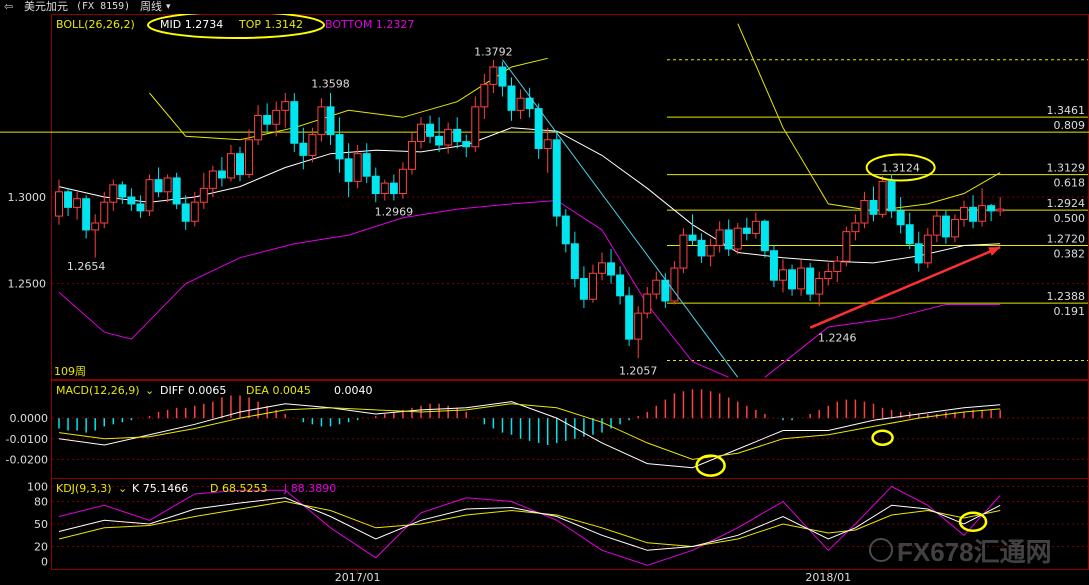  Describe the element at coordinates (620, 218) in the screenshot. I see `downtrend-line` at that location.